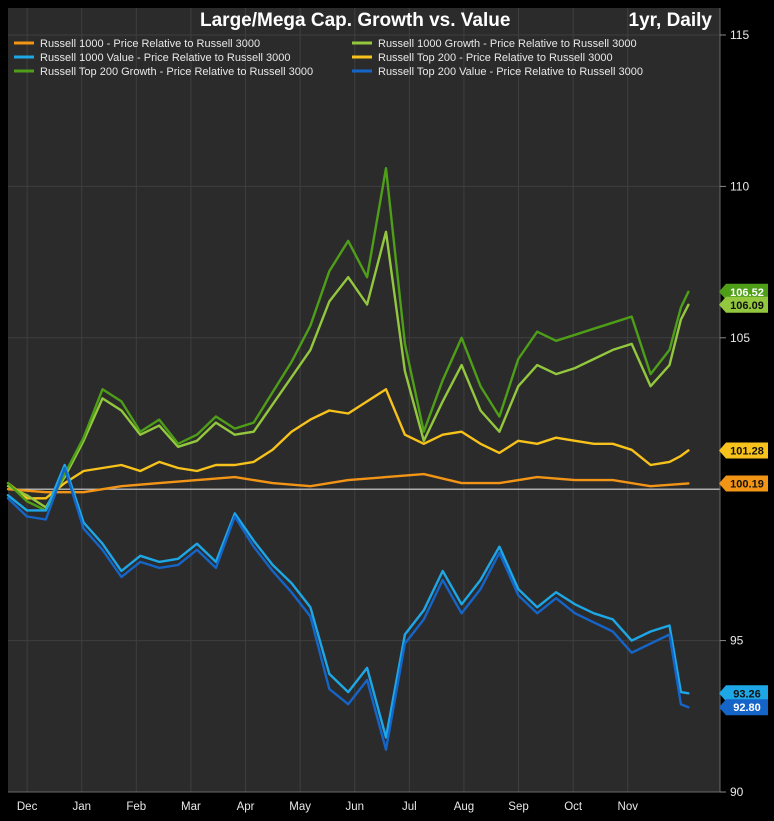 The image size is (774, 821). I want to click on y-tick-label: 90, so click(737, 792).